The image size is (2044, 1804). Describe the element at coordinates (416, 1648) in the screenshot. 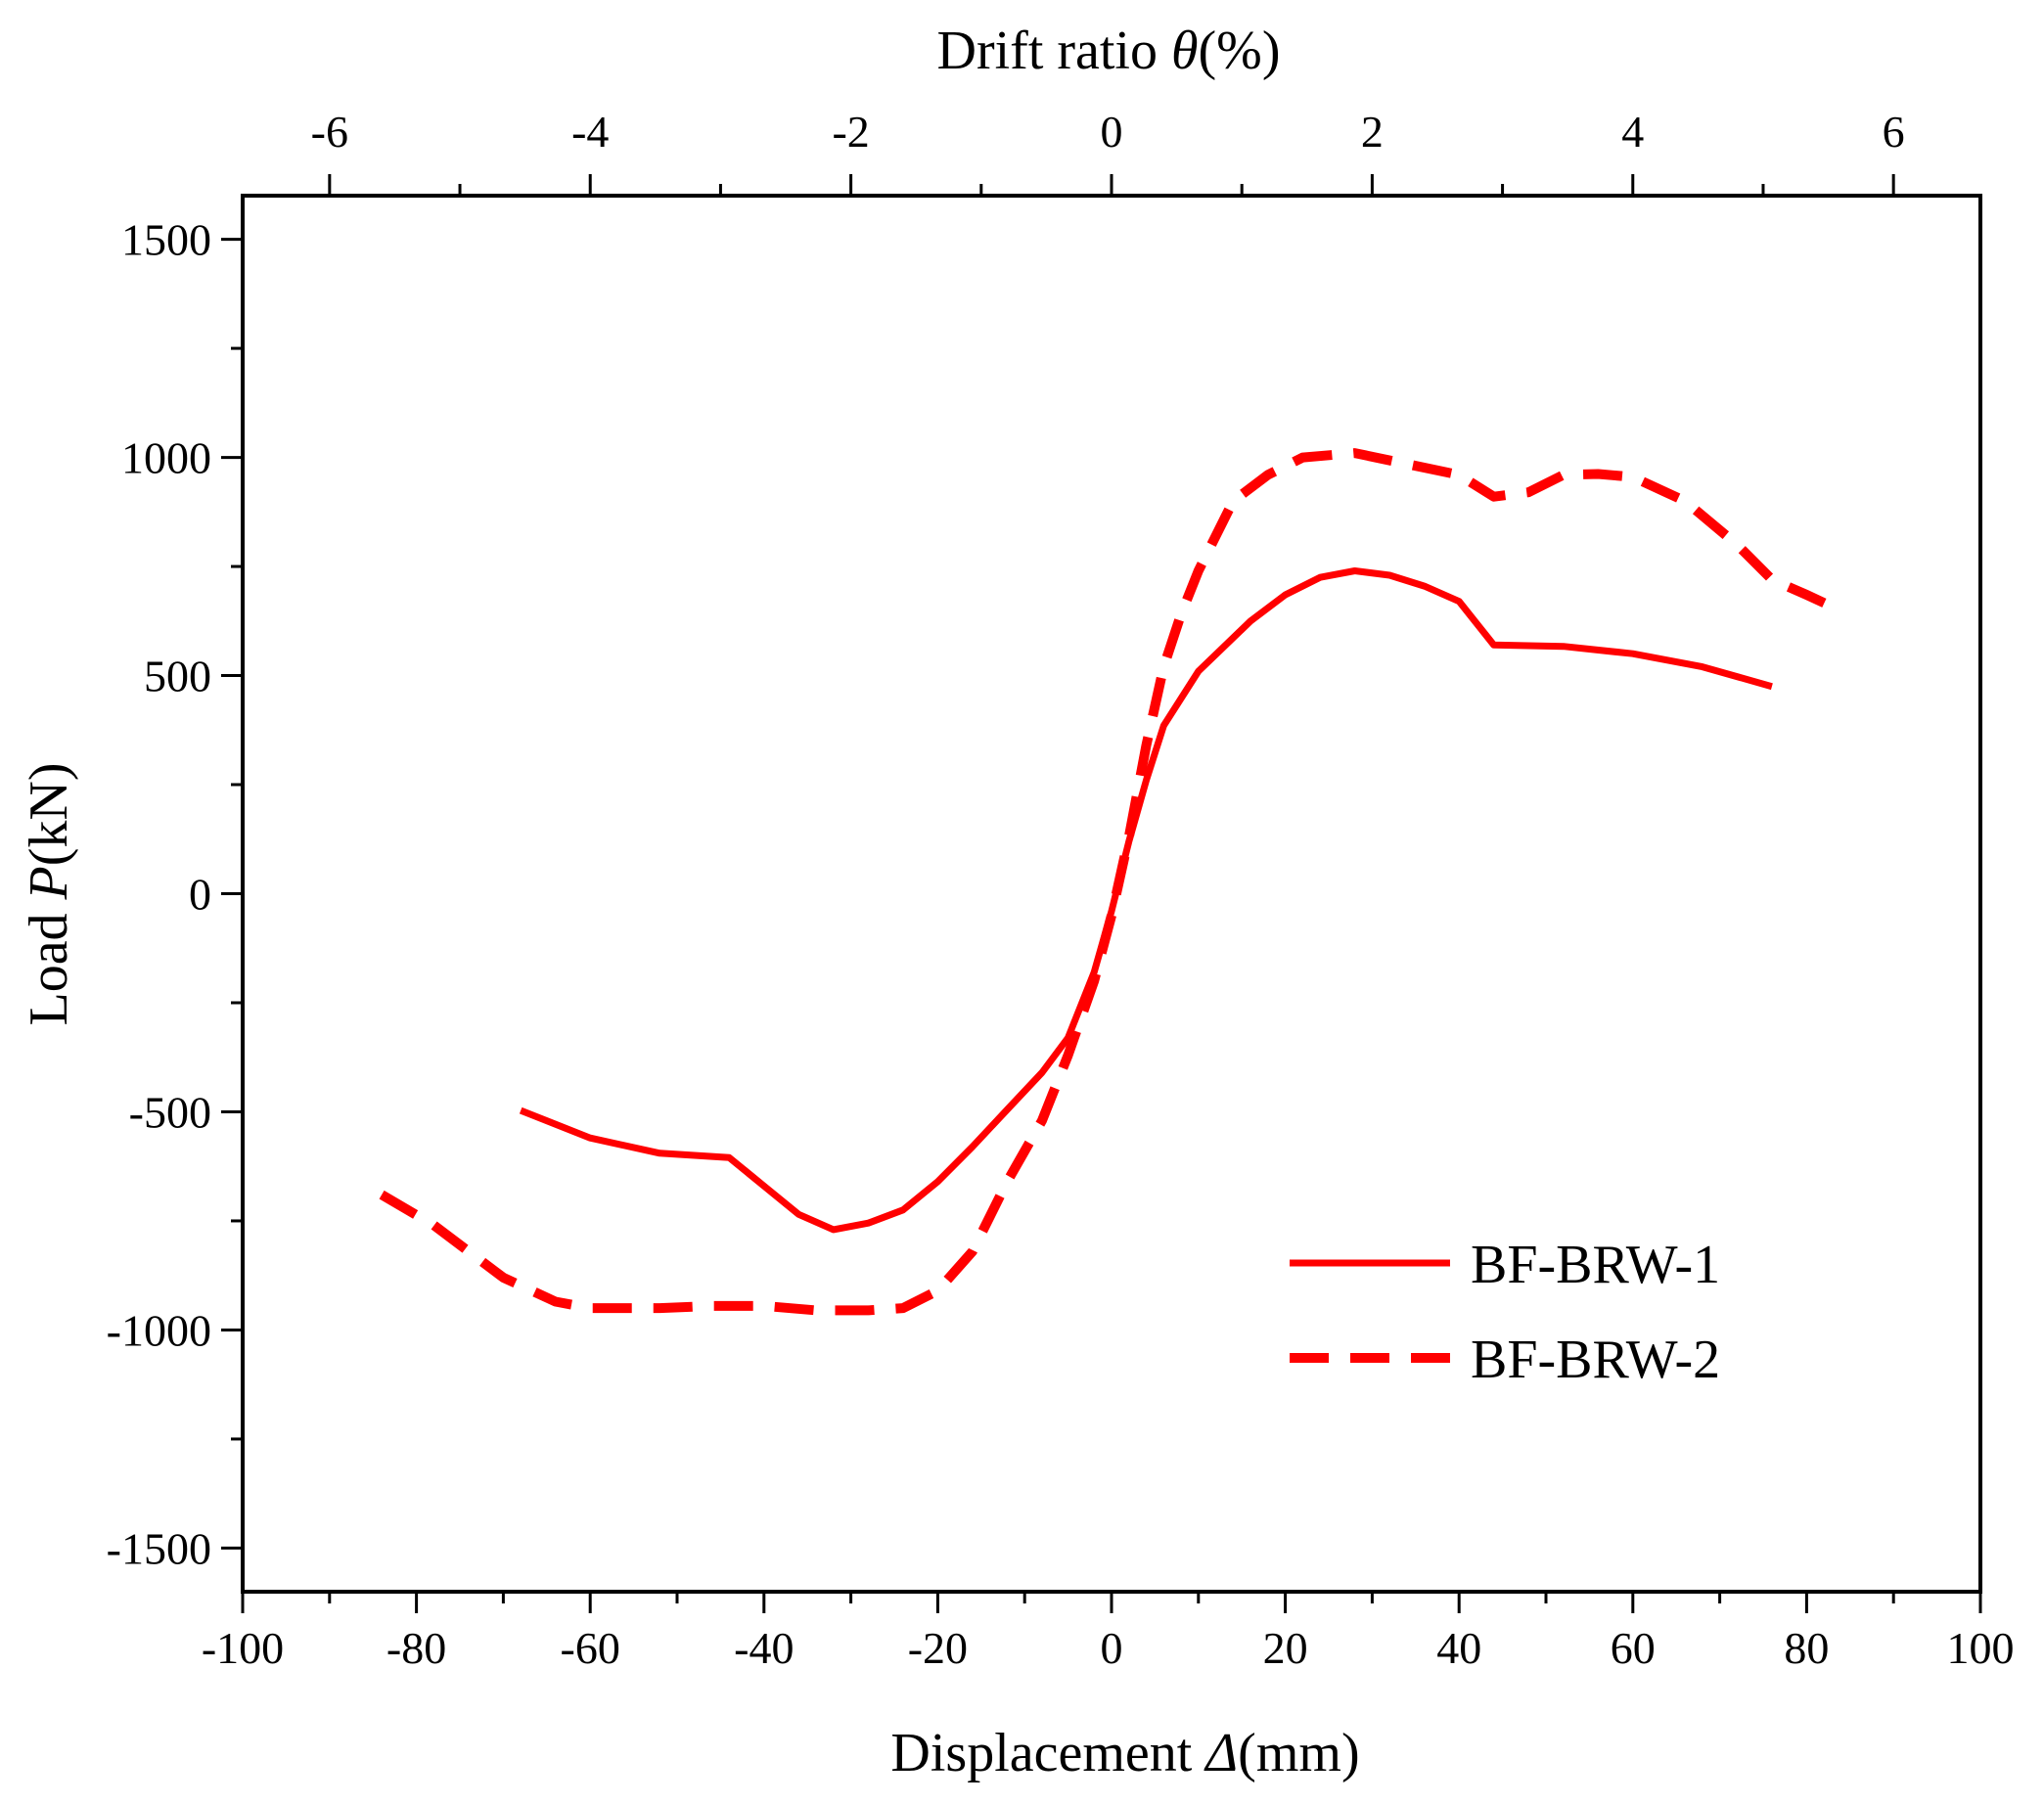

I see `x-tick-label: -80` at that location.